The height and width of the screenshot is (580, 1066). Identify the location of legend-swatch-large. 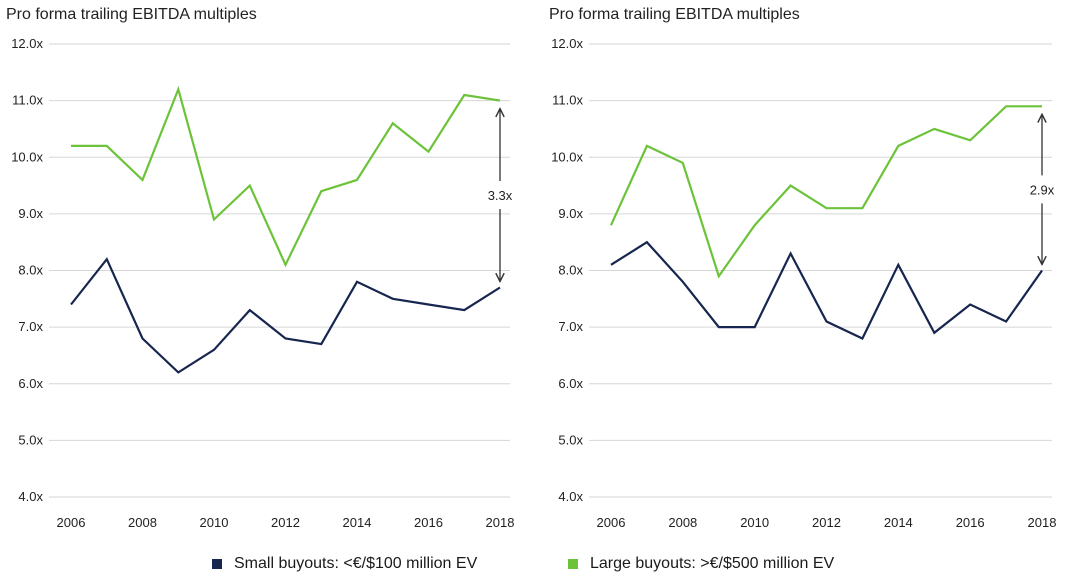
(573, 564).